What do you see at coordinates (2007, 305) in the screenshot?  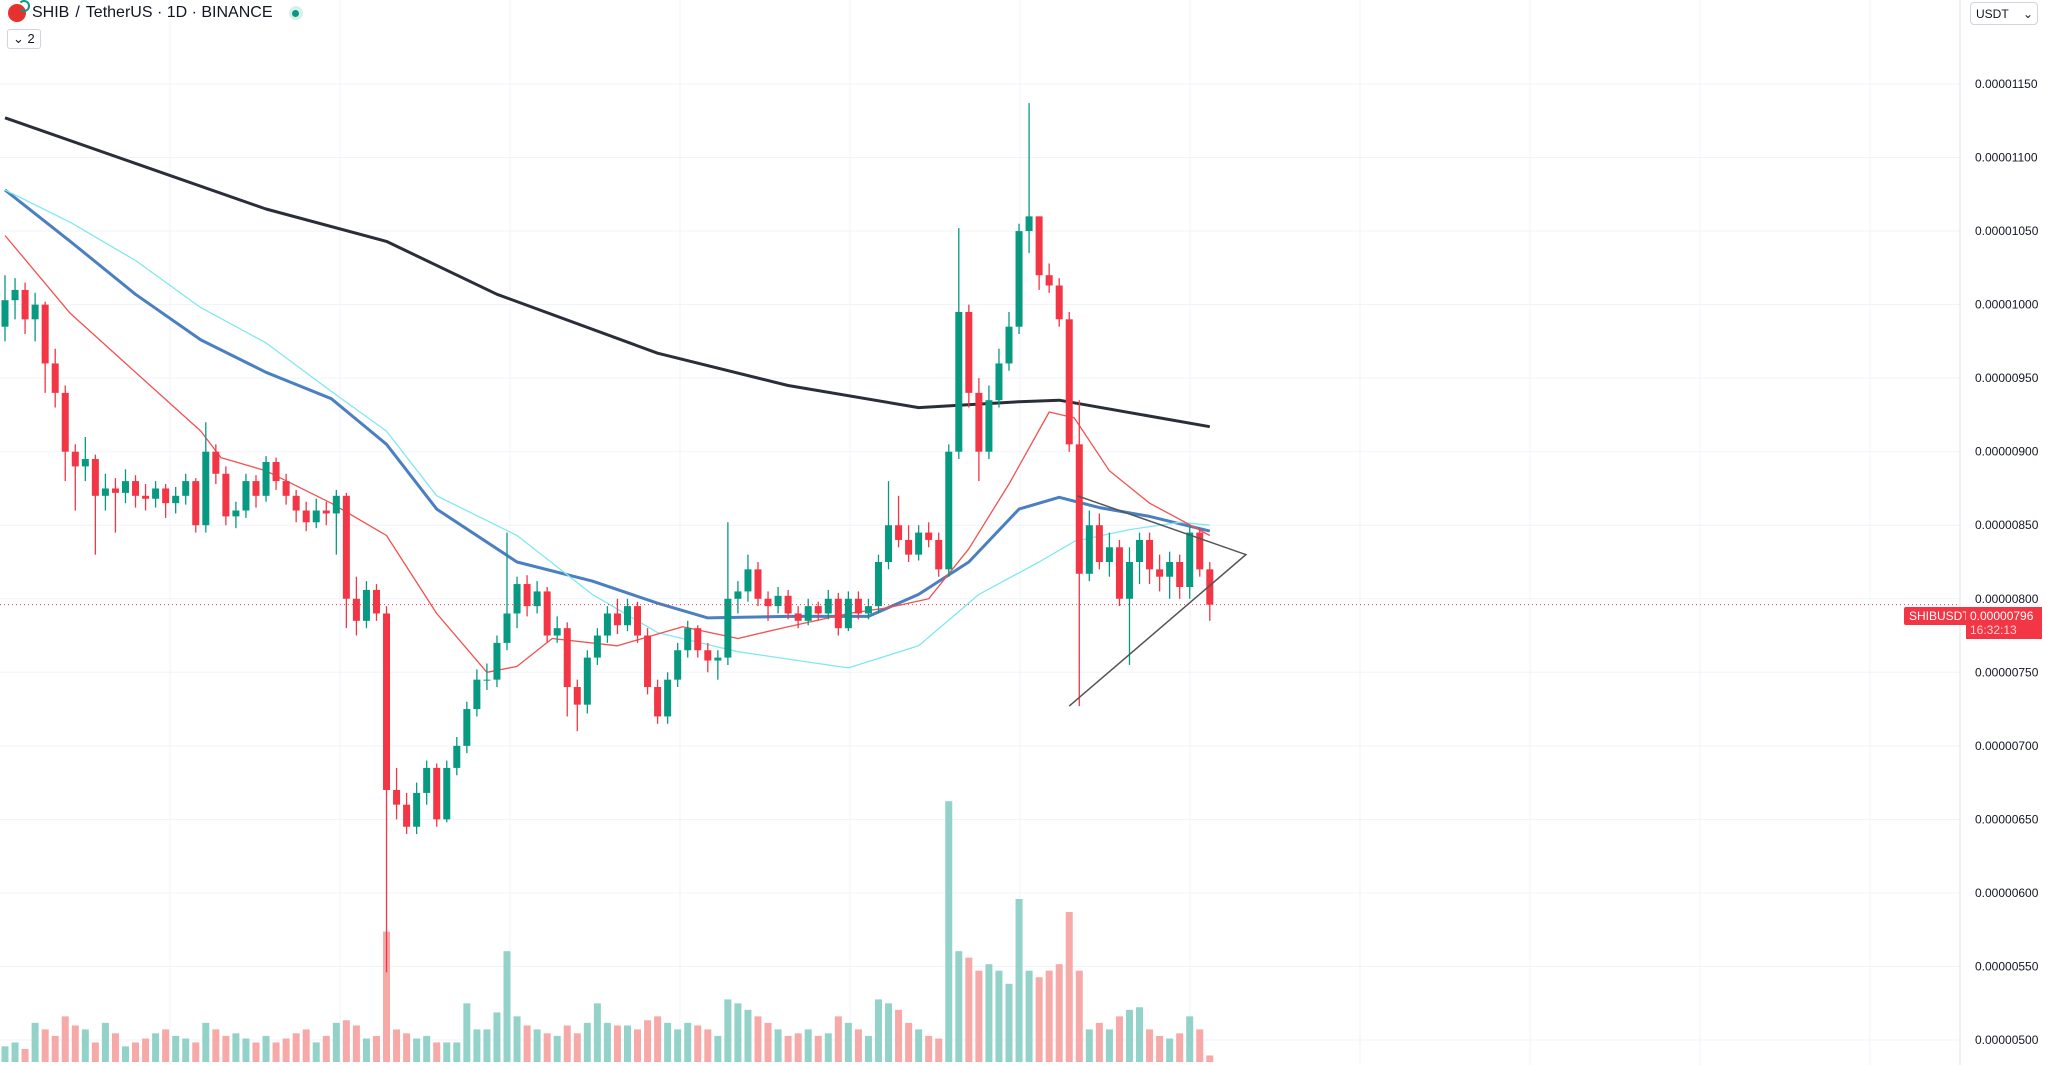 I see `price-axis-label: 0.00001000` at bounding box center [2007, 305].